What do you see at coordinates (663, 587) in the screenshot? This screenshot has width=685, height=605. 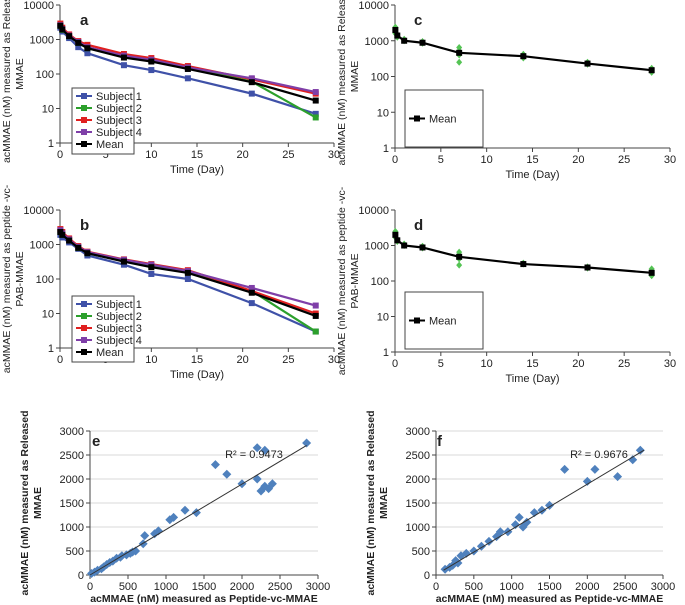 I see `x-tick-label-f: 3000` at bounding box center [663, 587].